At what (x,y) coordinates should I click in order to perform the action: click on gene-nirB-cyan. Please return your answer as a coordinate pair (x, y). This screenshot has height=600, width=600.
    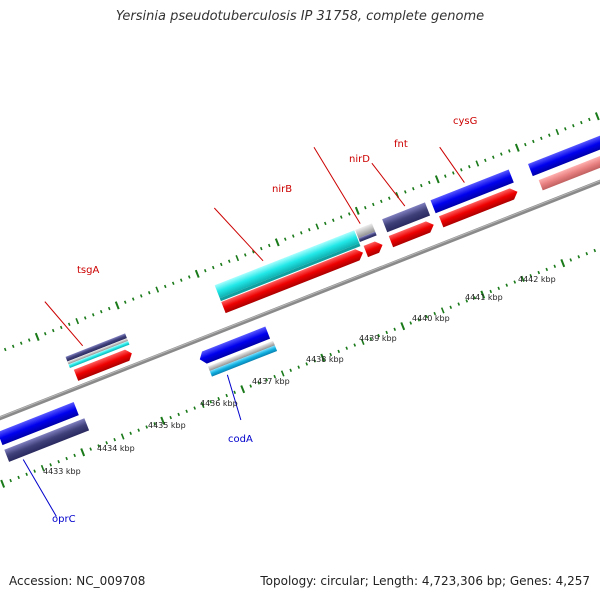
    Looking at the image, I should click on (287, 264).